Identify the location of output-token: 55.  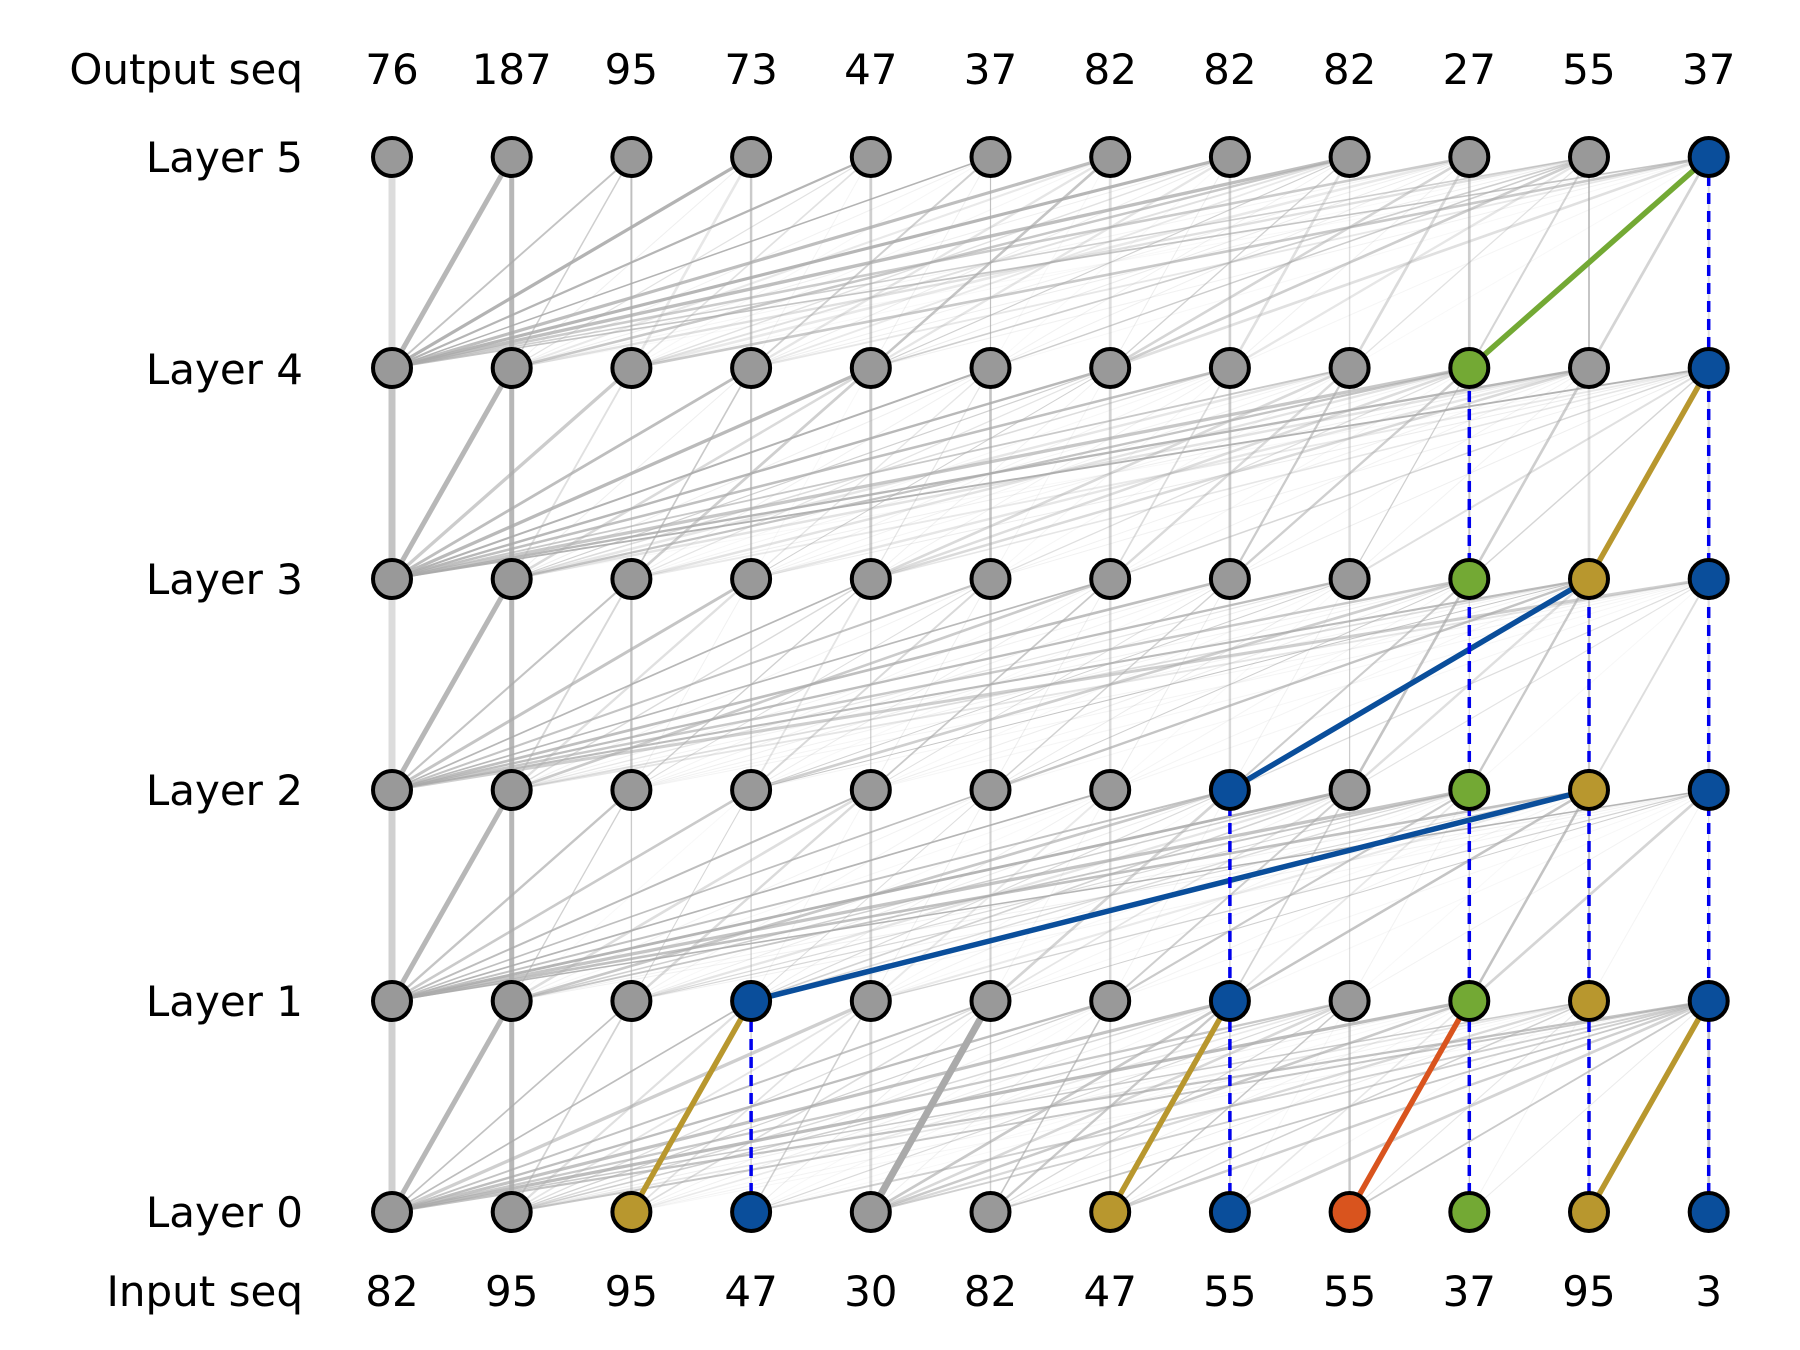
(1588, 69).